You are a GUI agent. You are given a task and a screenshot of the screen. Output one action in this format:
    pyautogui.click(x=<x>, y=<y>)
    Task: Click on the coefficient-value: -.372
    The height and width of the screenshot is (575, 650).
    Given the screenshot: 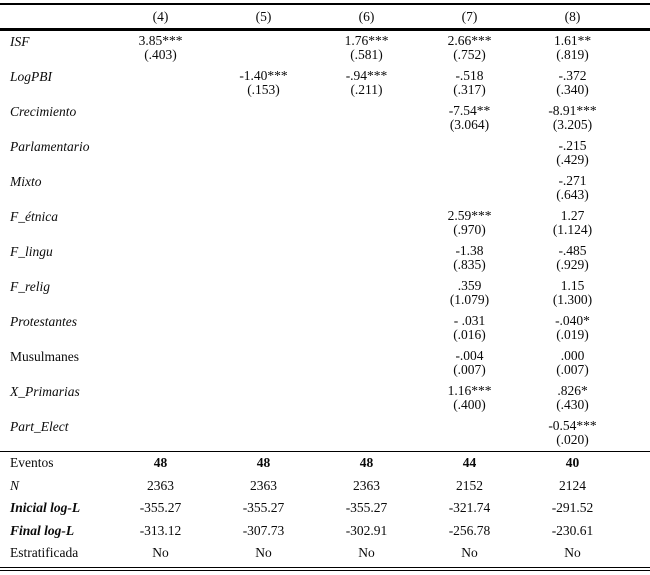 What is the action you would take?
    pyautogui.click(x=572, y=75)
    